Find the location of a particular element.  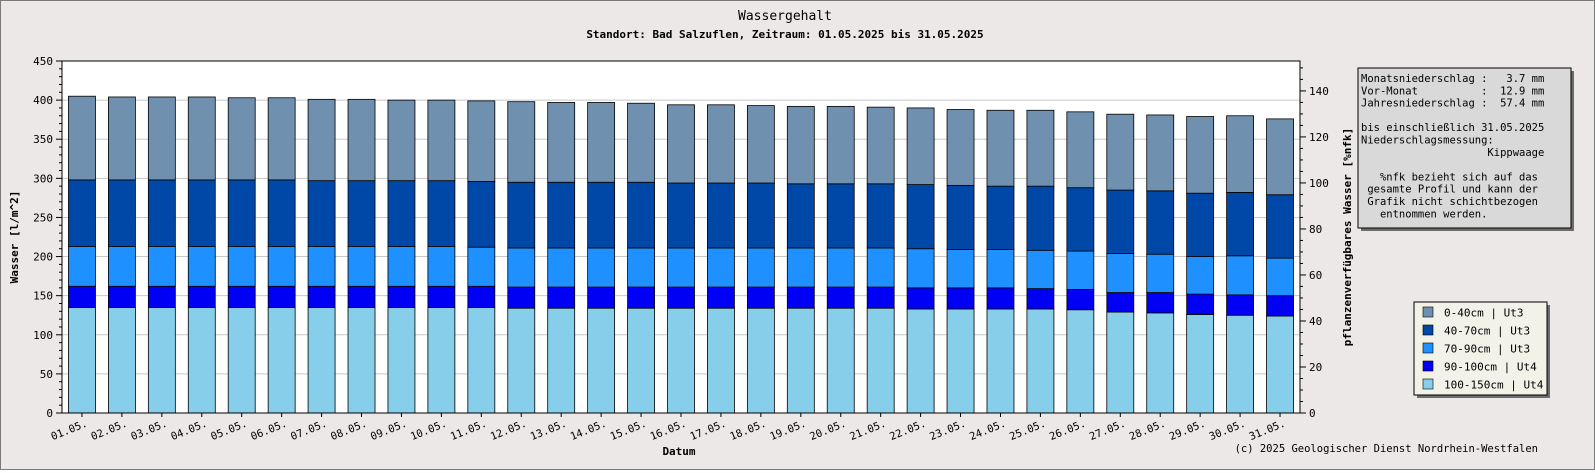

x-tick-label: 18.05. is located at coordinates (748, 430).